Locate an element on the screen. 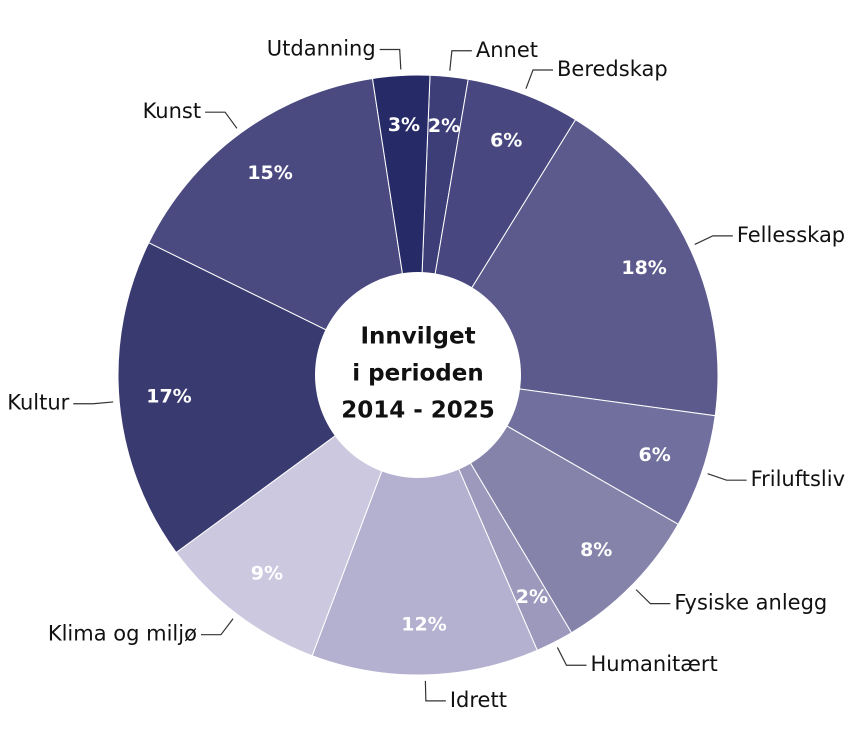  category-label: Utdanning is located at coordinates (321, 49).